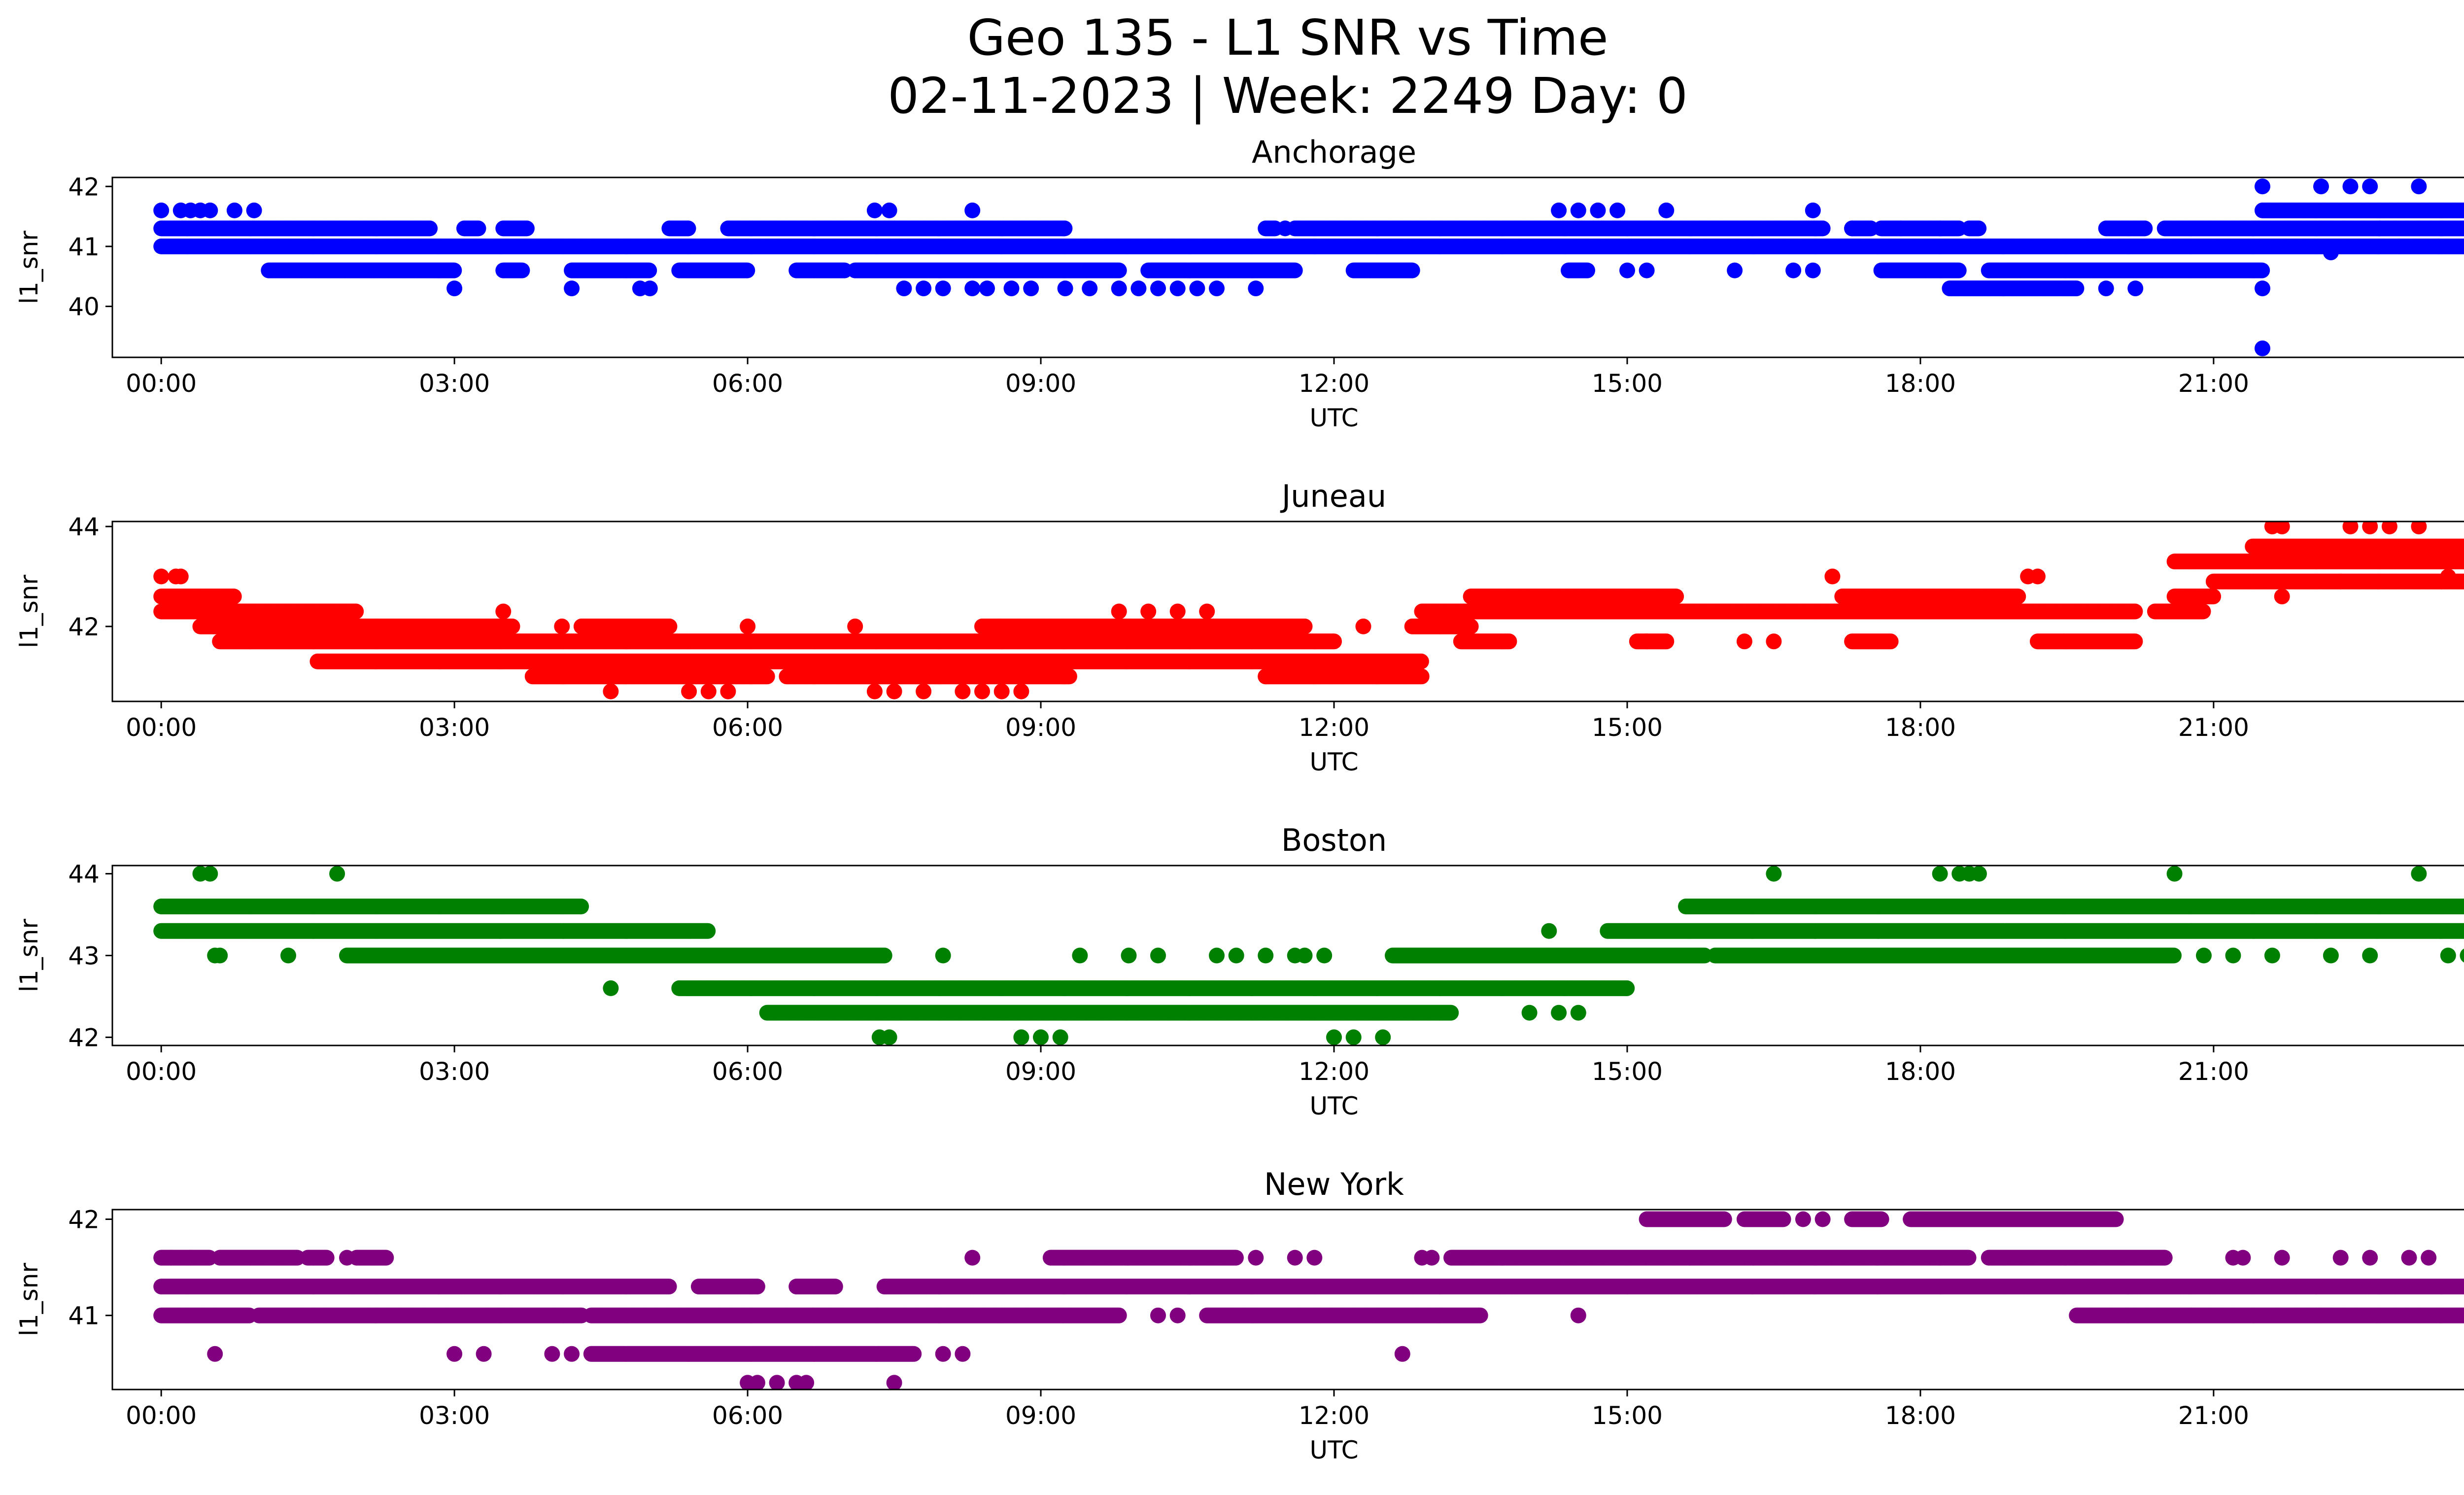 The image size is (2464, 1495). Describe the element at coordinates (1333, 496) in the screenshot. I see `subplot-title-juneau: Juneau` at that location.